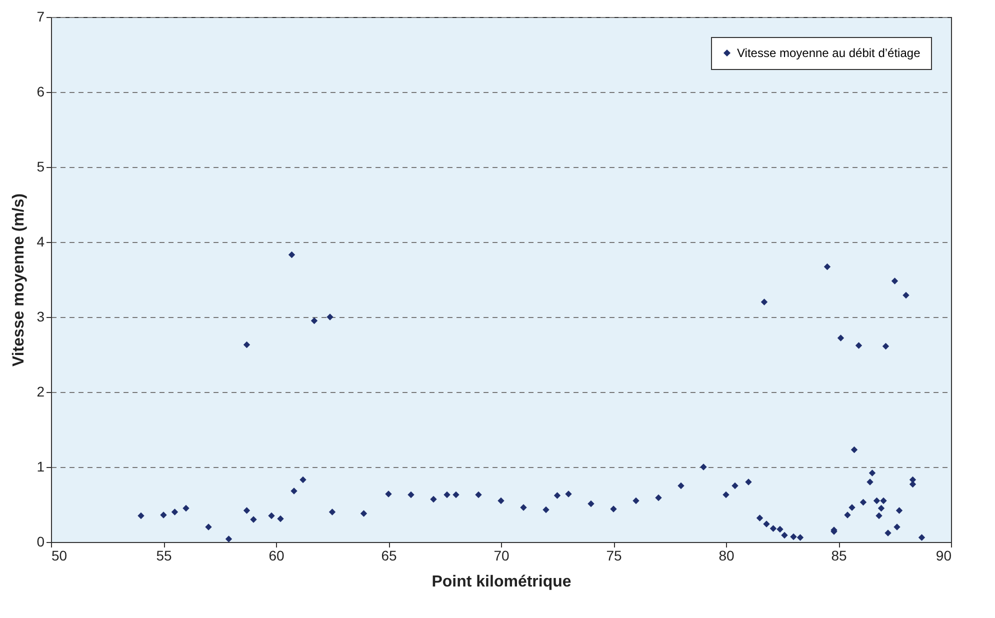  Describe the element at coordinates (60, 556) in the screenshot. I see `x-tick-label: 50` at that location.